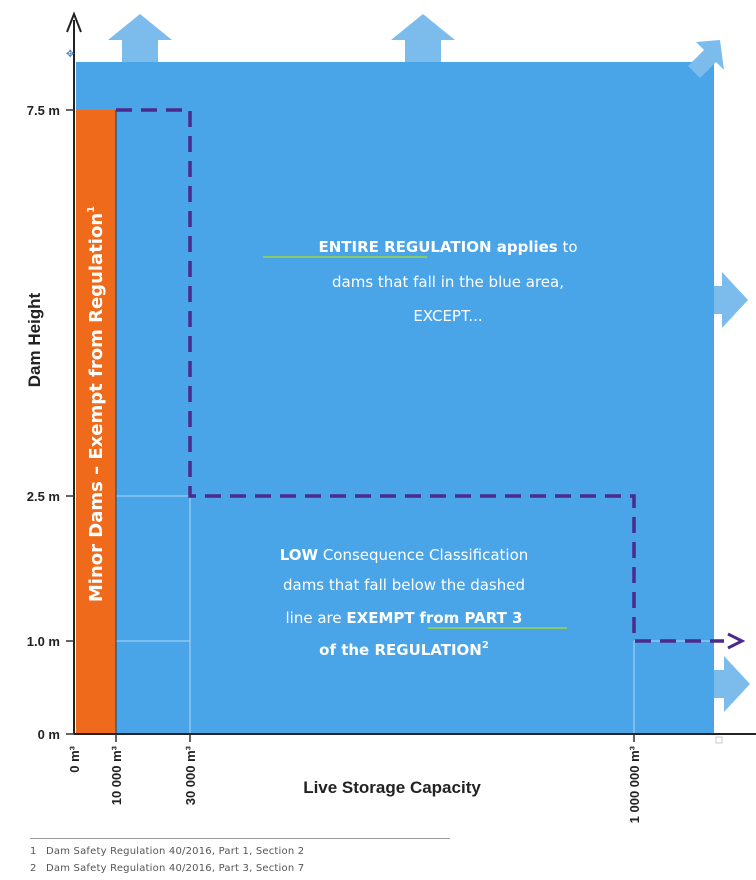  I want to click on right-arrow-upper, so click(731, 300).